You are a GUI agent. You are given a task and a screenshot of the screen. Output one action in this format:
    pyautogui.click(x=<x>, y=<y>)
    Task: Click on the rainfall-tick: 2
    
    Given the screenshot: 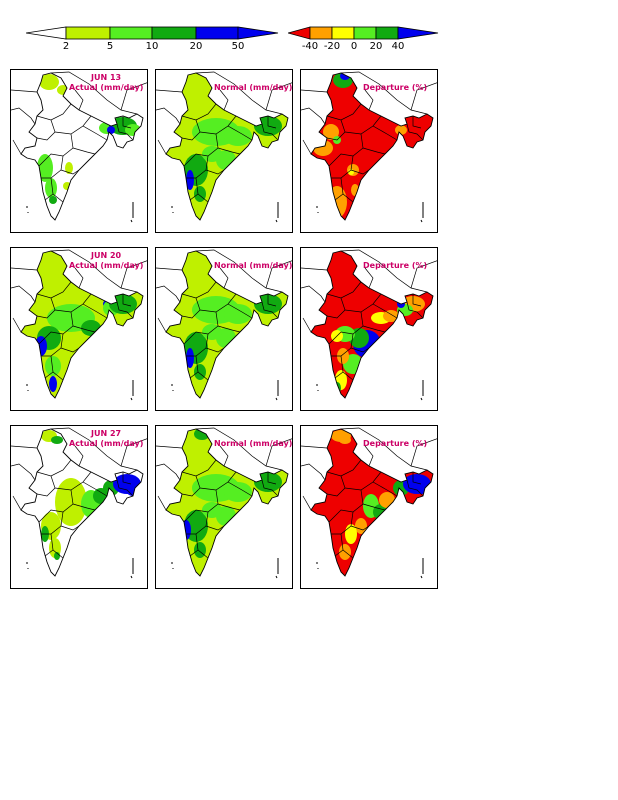 What is the action you would take?
    pyautogui.click(x=66, y=46)
    